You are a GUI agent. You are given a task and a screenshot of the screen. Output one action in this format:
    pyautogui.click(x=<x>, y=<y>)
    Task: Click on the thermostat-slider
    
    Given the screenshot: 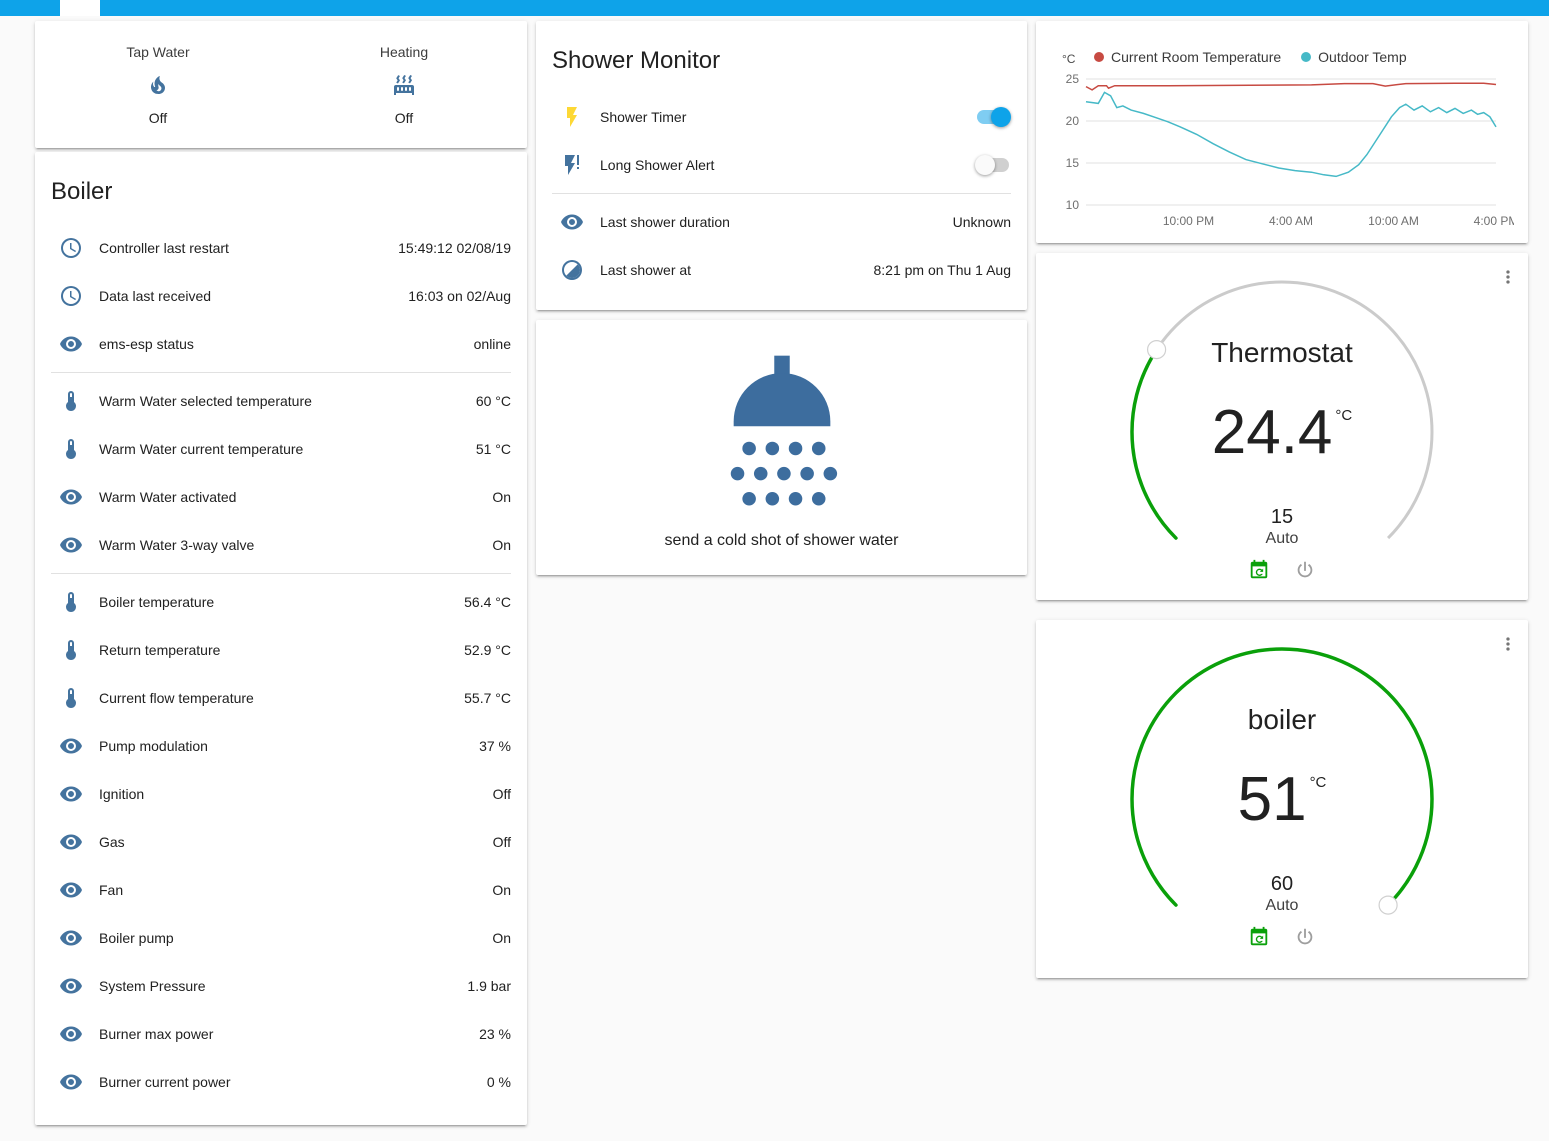 What is the action you would take?
    pyautogui.click(x=1282, y=432)
    